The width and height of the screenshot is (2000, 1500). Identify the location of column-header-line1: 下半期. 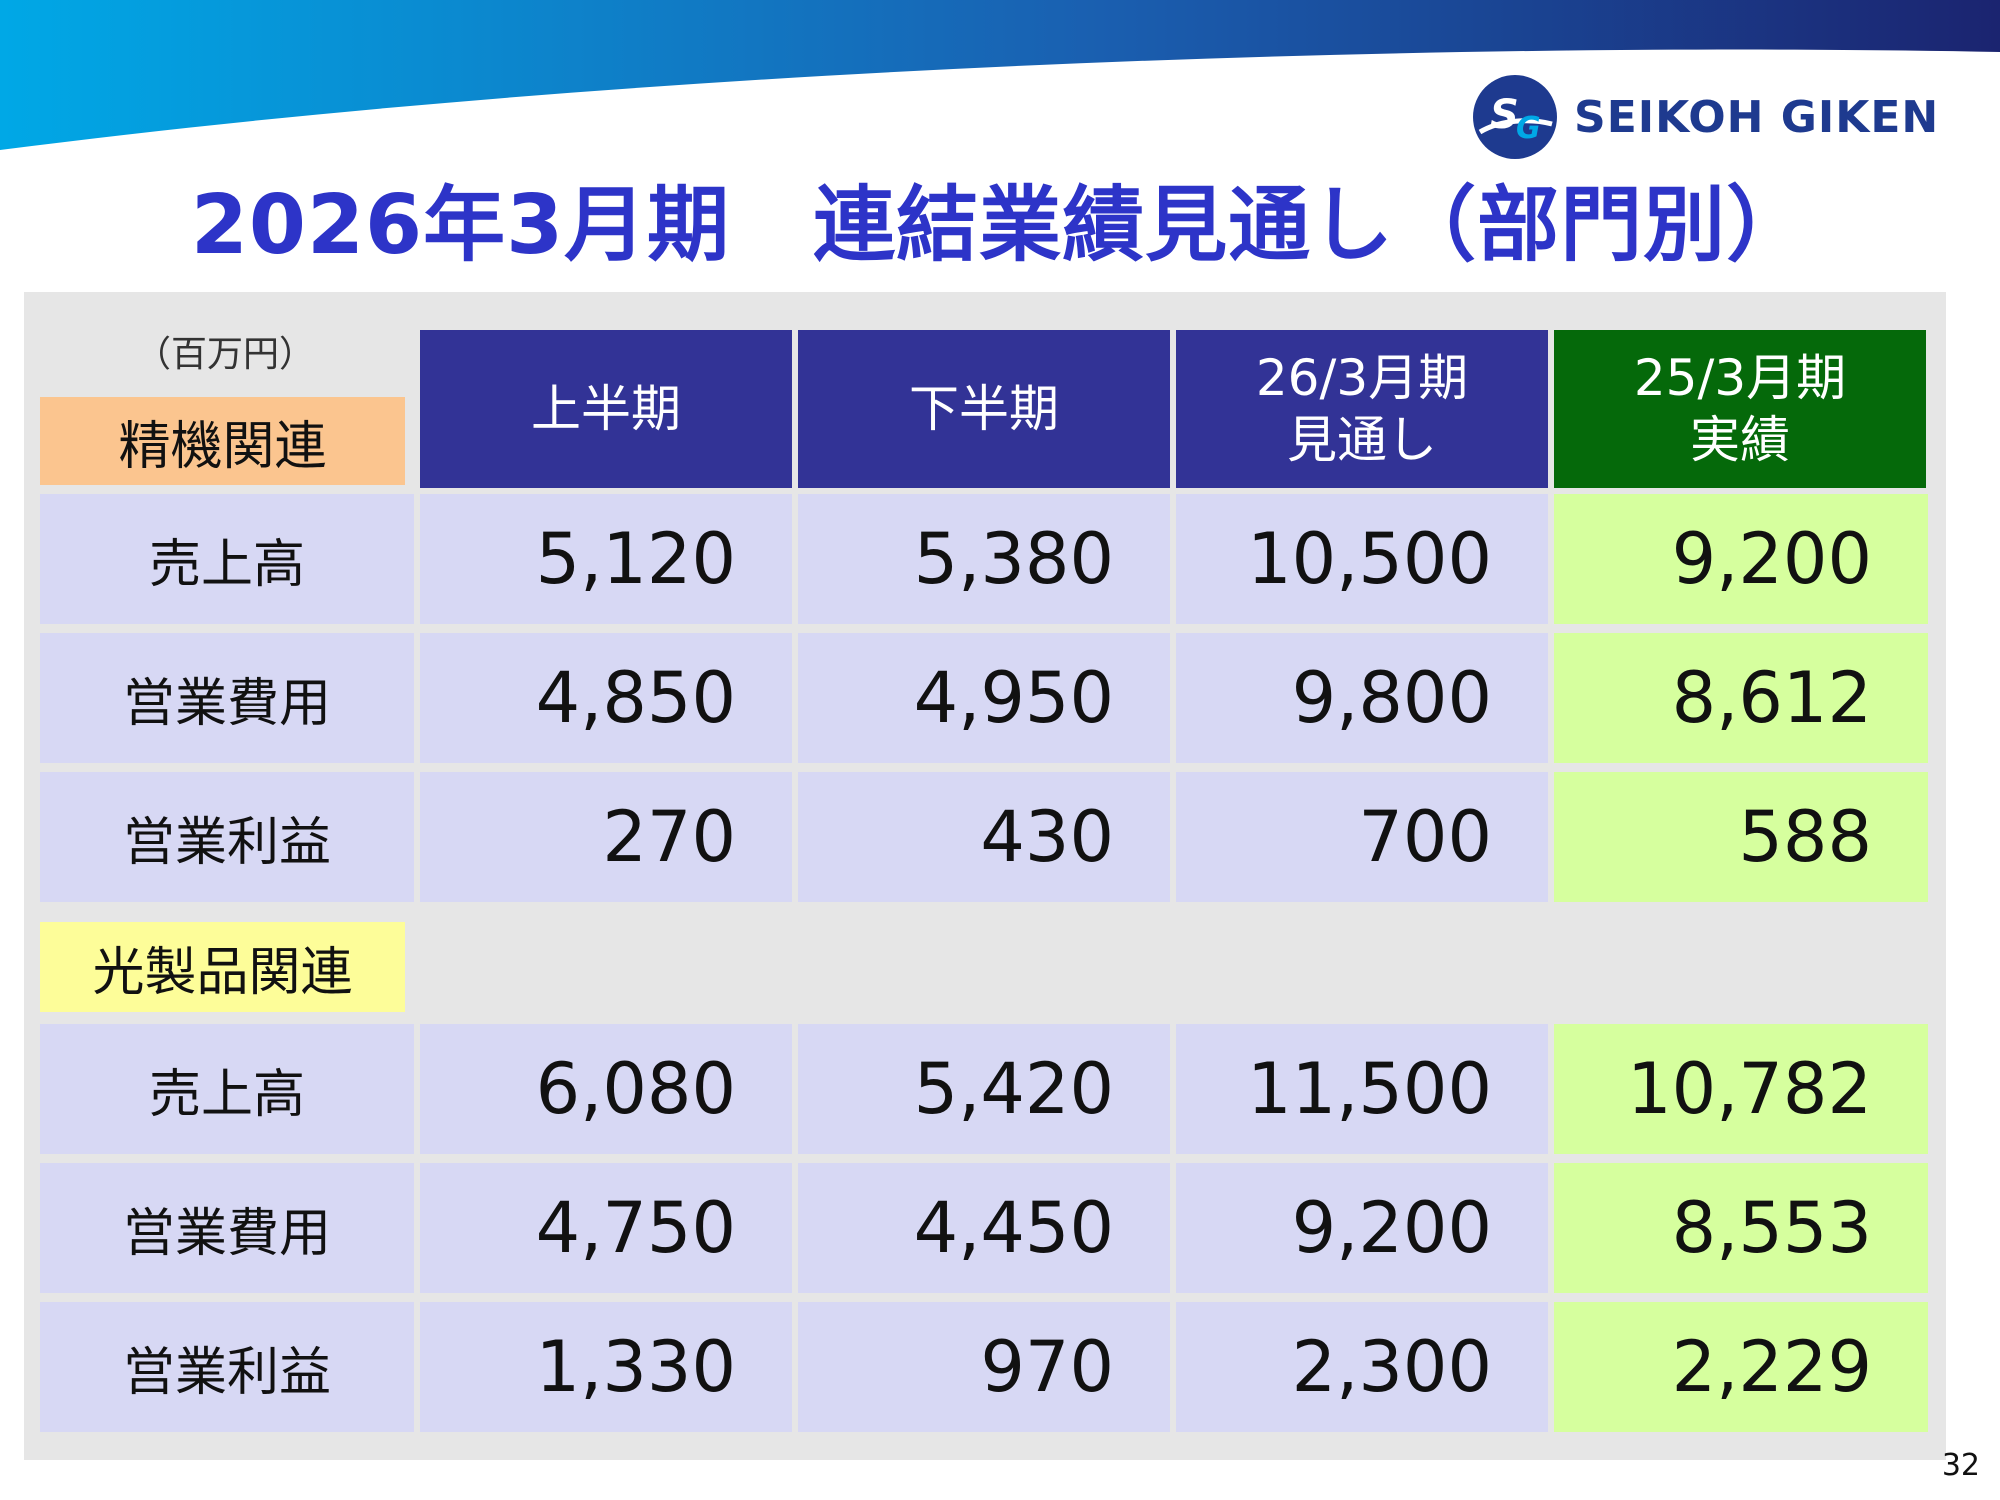
(984, 409).